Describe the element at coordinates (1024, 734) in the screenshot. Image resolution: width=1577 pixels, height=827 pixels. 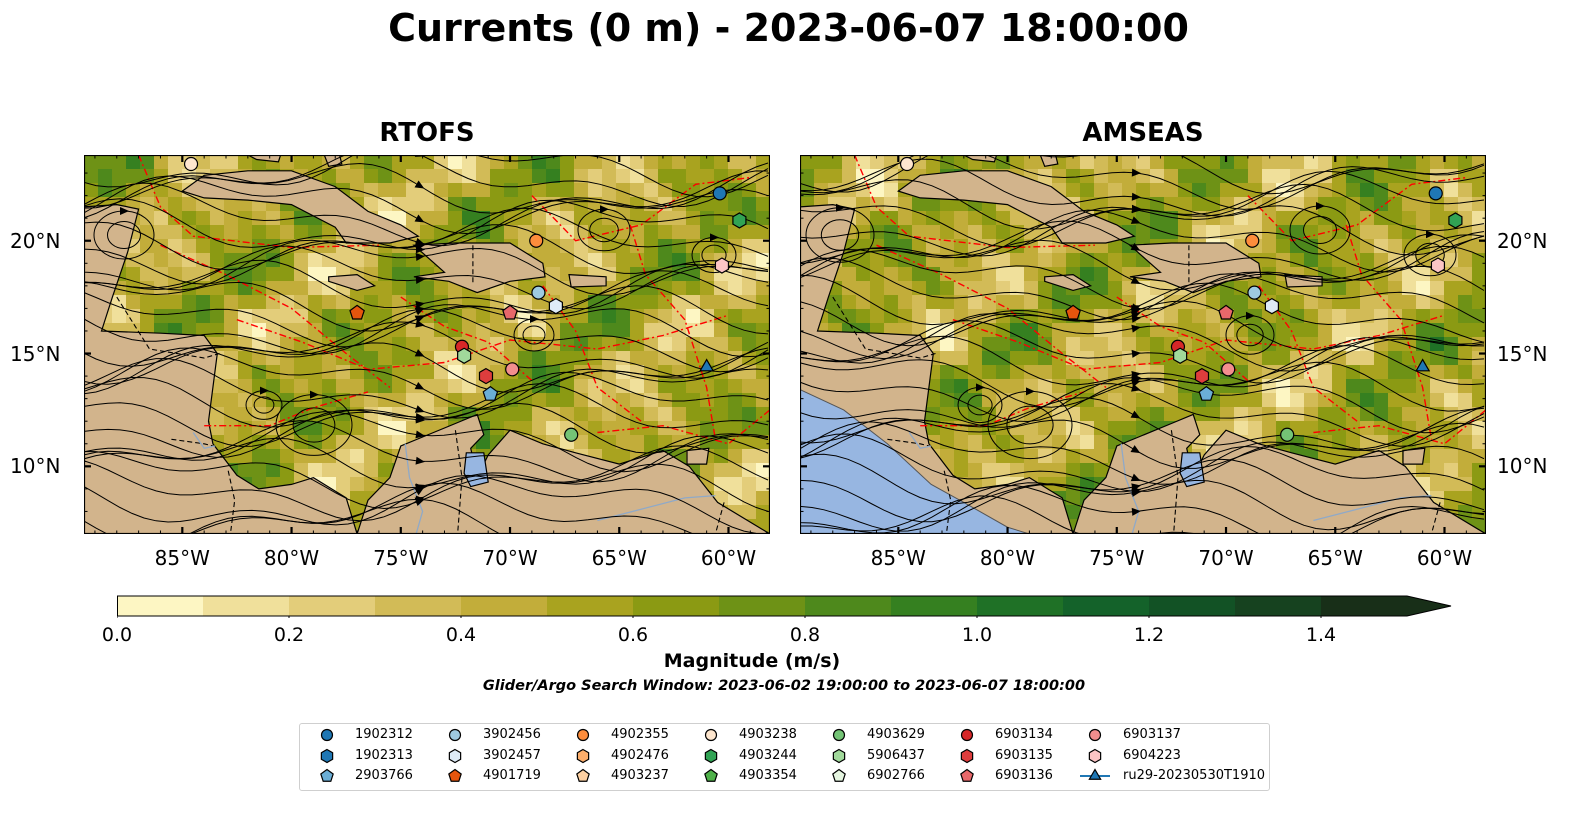
I see `legend-label: 6903134` at that location.